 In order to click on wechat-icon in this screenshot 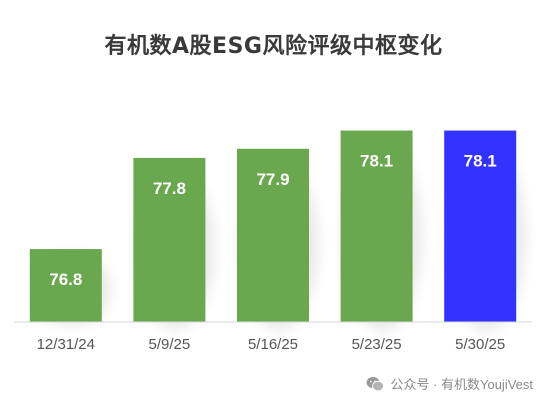, I will do `click(375, 383)`.